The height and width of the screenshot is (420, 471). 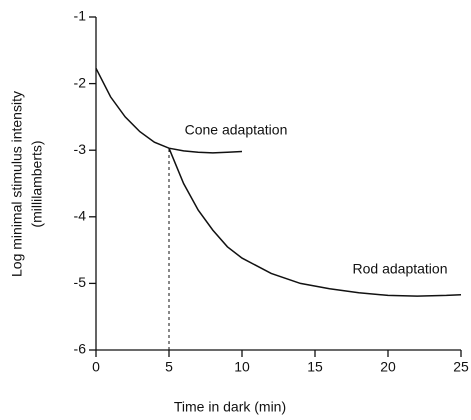 I want to click on y-tick-label: -4, so click(x=80, y=216).